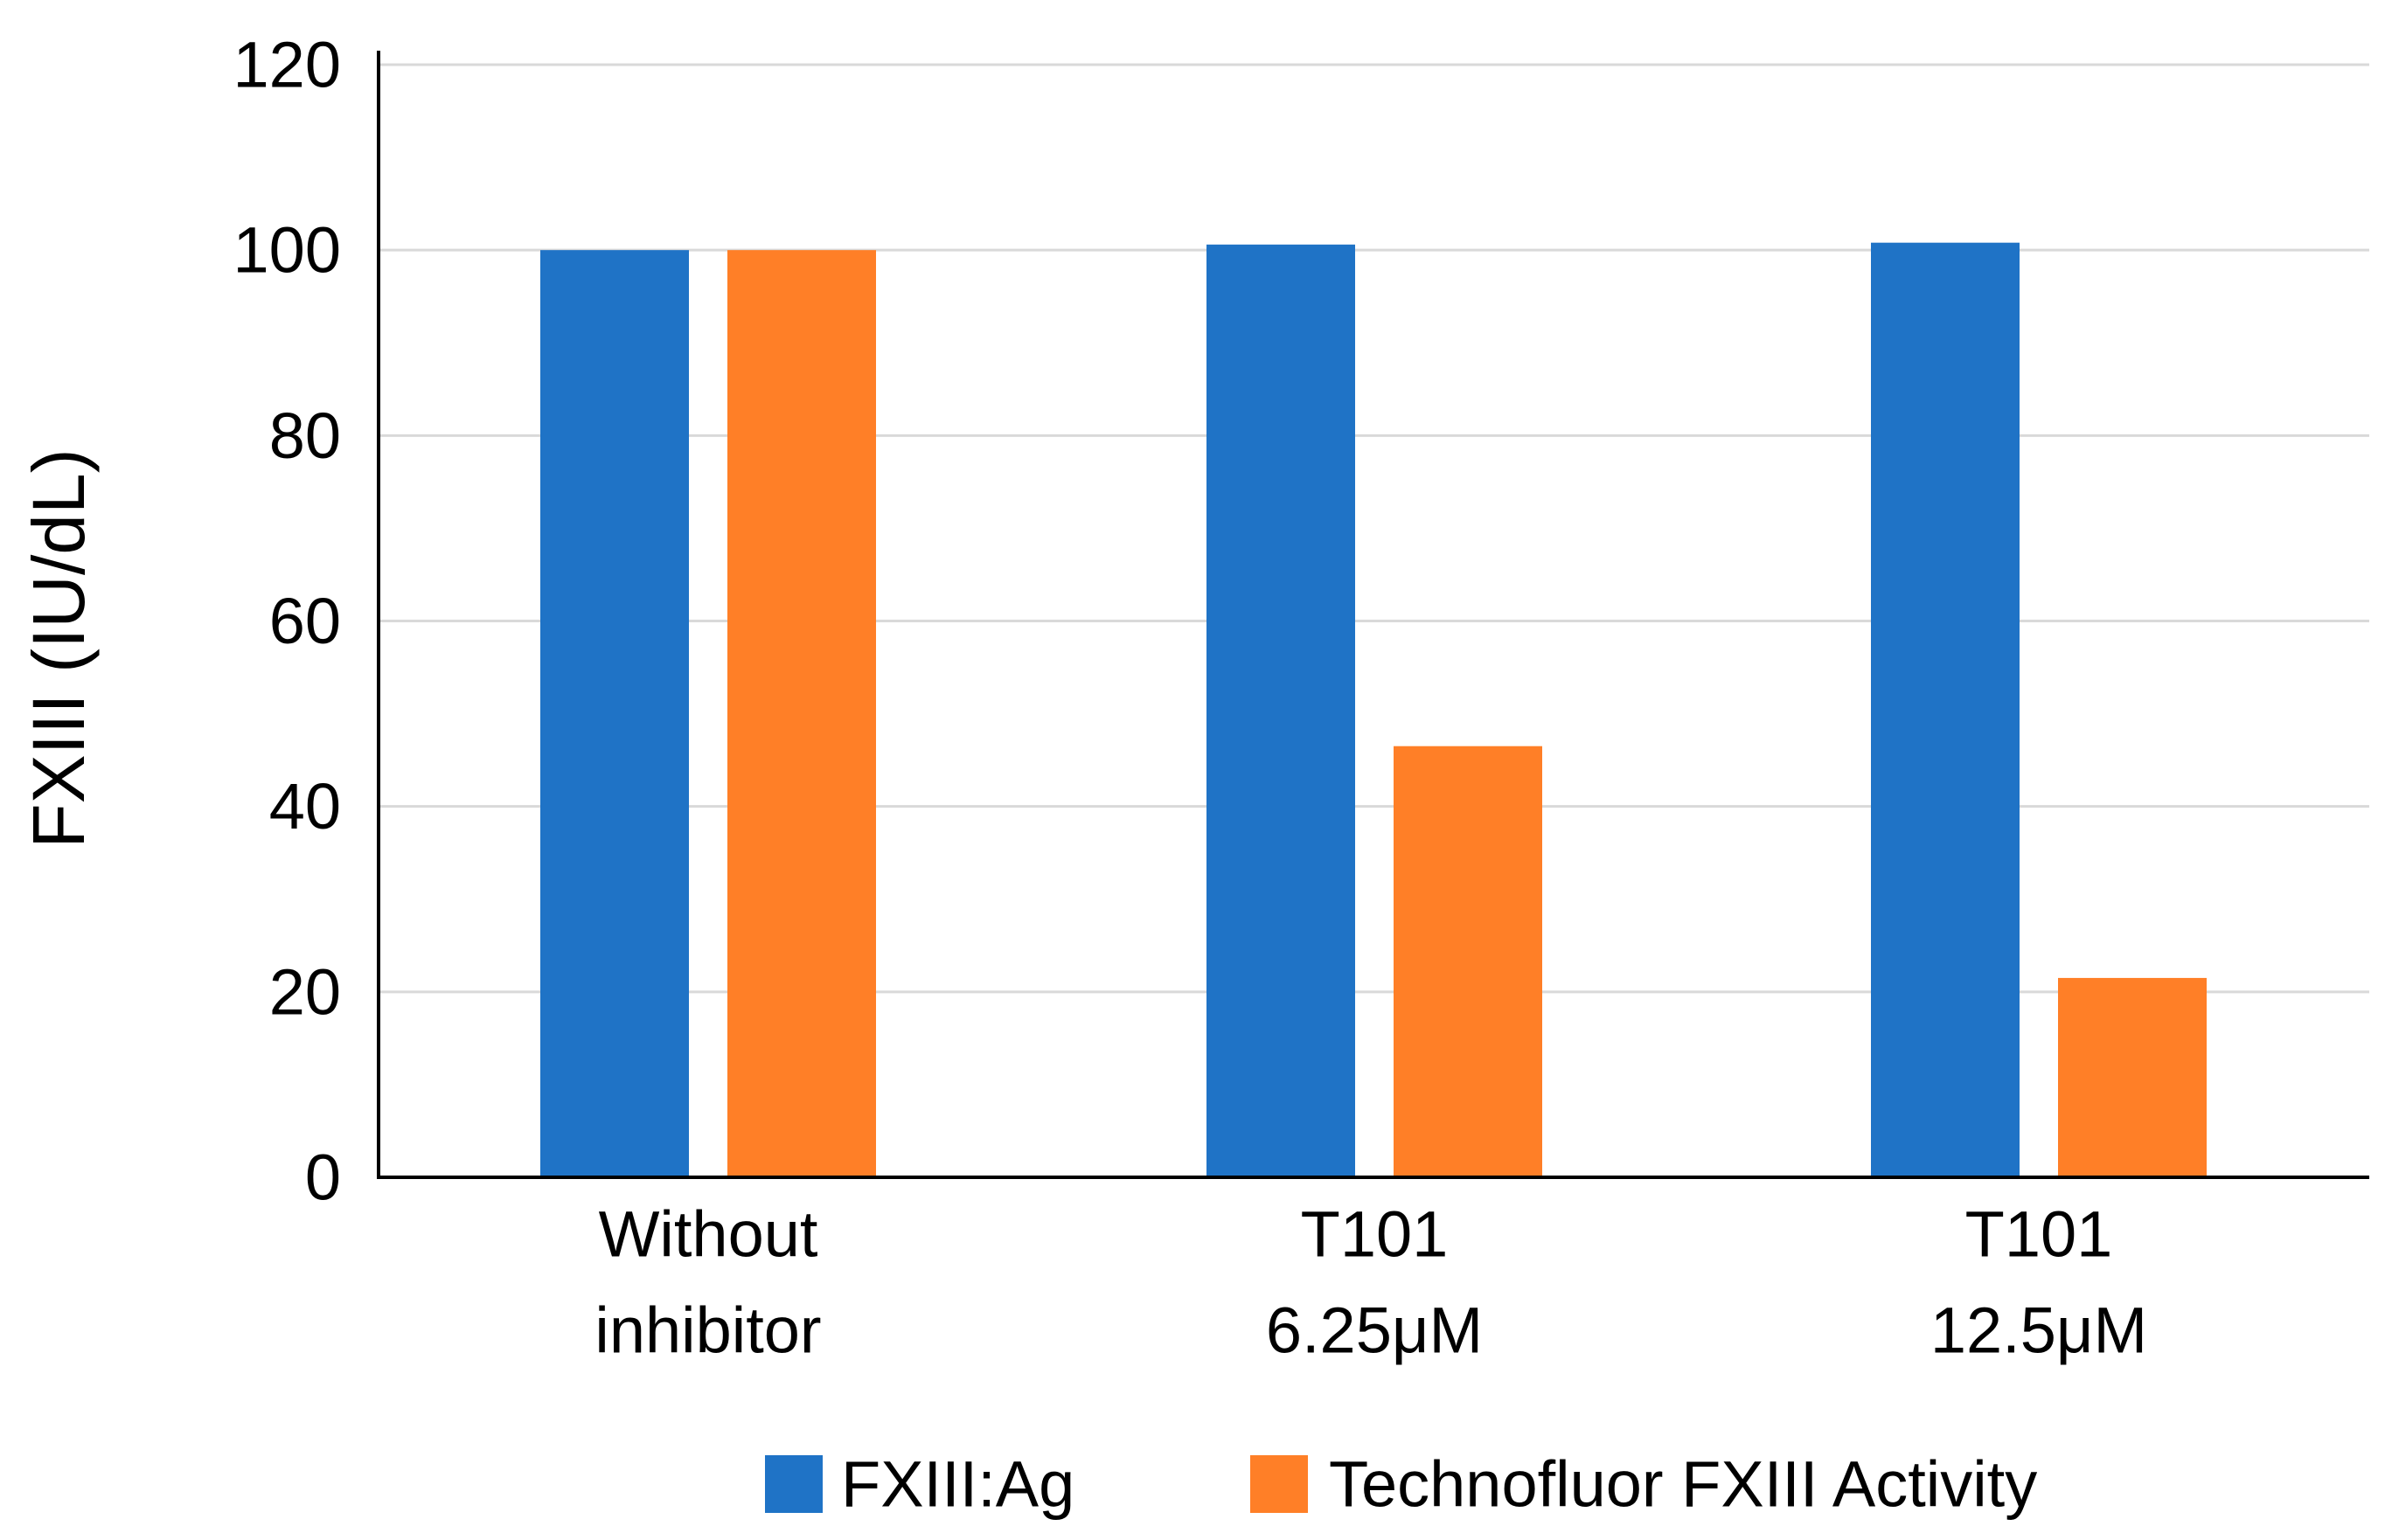 This screenshot has width=2385, height=1540. Describe the element at coordinates (2039, 1330) in the screenshot. I see `x-tick-label: 12.5μM` at that location.